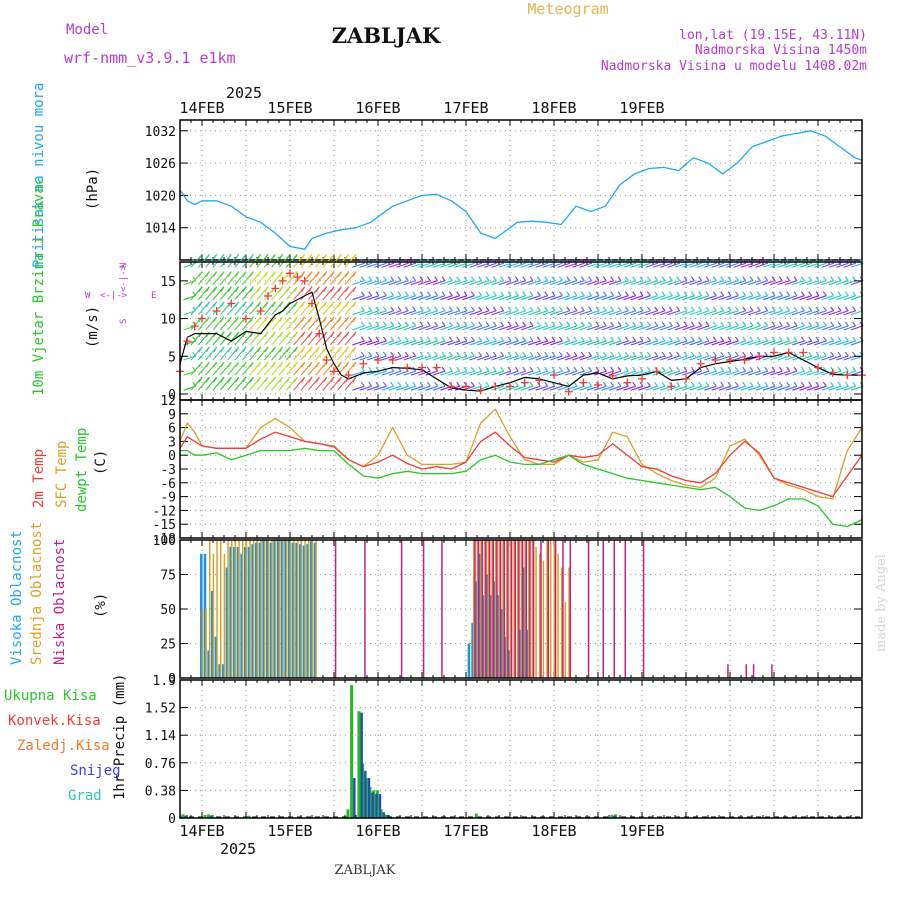 Image resolution: width=900 pixels, height=900 pixels. Describe the element at coordinates (168, 576) in the screenshot. I see `y-tick-label: 75` at that location.